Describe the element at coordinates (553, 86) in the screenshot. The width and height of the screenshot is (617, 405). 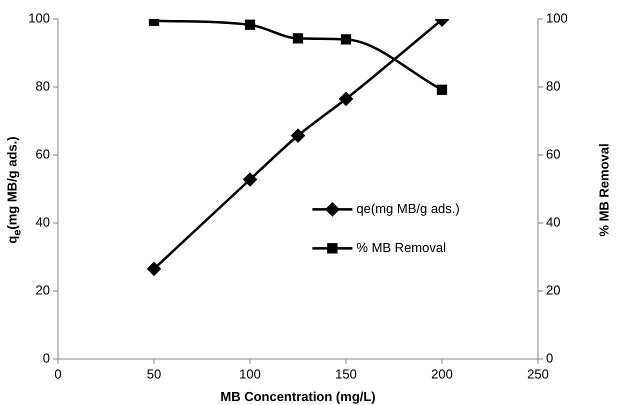
I see `y2-tick-label: 80` at that location.